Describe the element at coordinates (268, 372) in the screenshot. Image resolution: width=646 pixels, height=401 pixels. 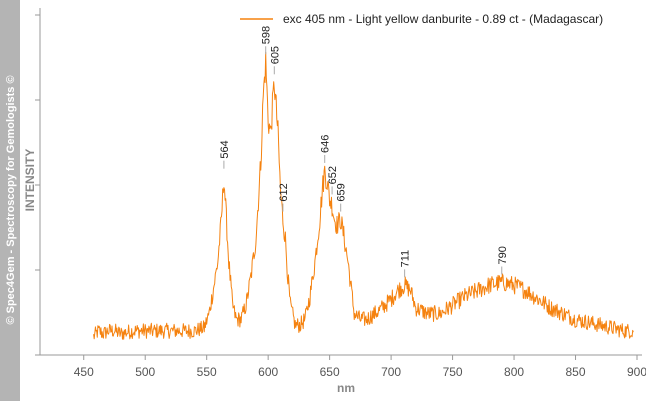
I see `x-tick-label: 600` at that location.